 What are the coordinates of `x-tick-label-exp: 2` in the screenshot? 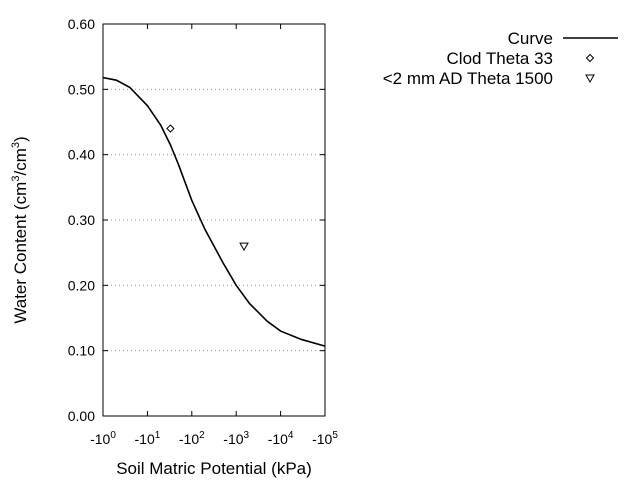 It's located at (202, 435).